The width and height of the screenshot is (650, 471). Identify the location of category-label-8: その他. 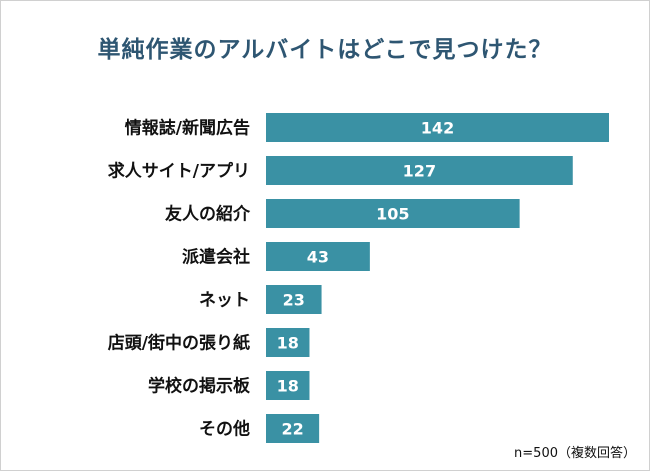
(224, 429).